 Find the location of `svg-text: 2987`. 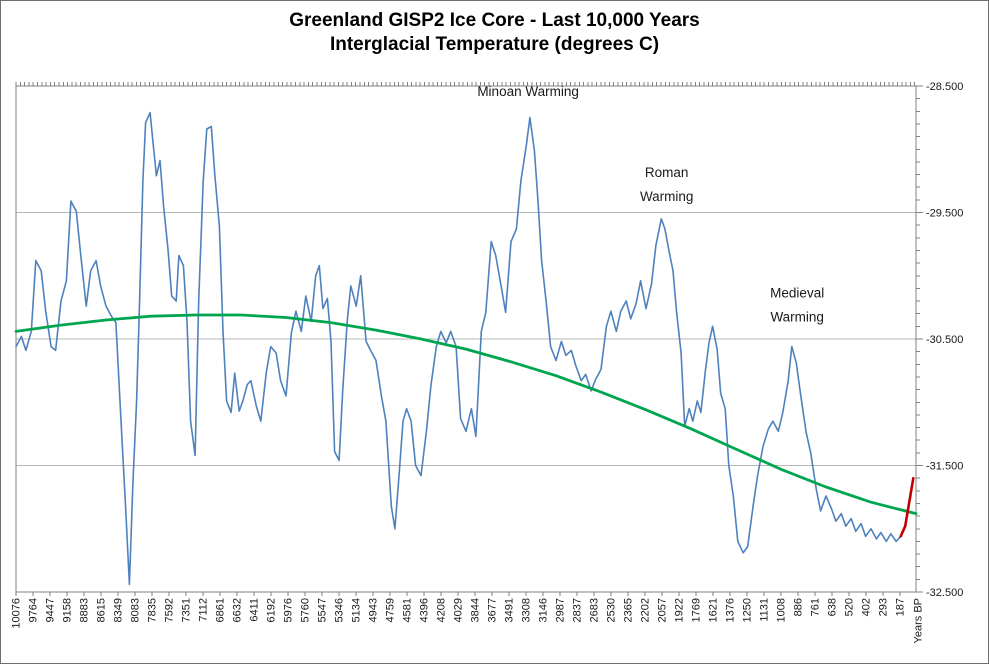

svg-text: 2987 is located at coordinates (561, 610).